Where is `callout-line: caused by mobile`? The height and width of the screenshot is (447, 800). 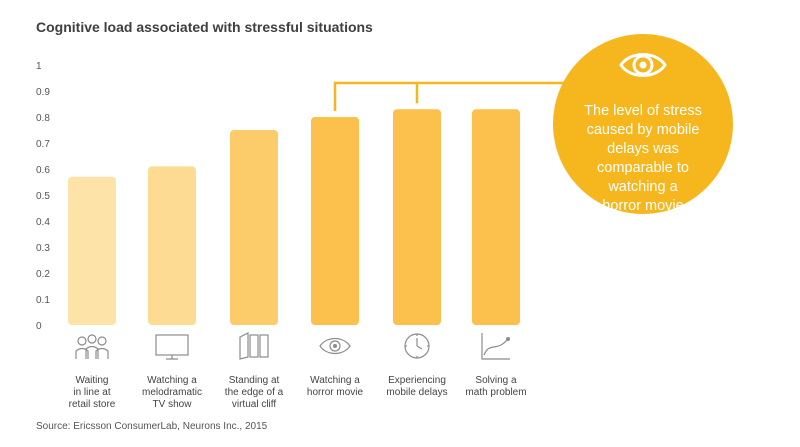
callout-line: caused by mobile is located at coordinates (643, 130).